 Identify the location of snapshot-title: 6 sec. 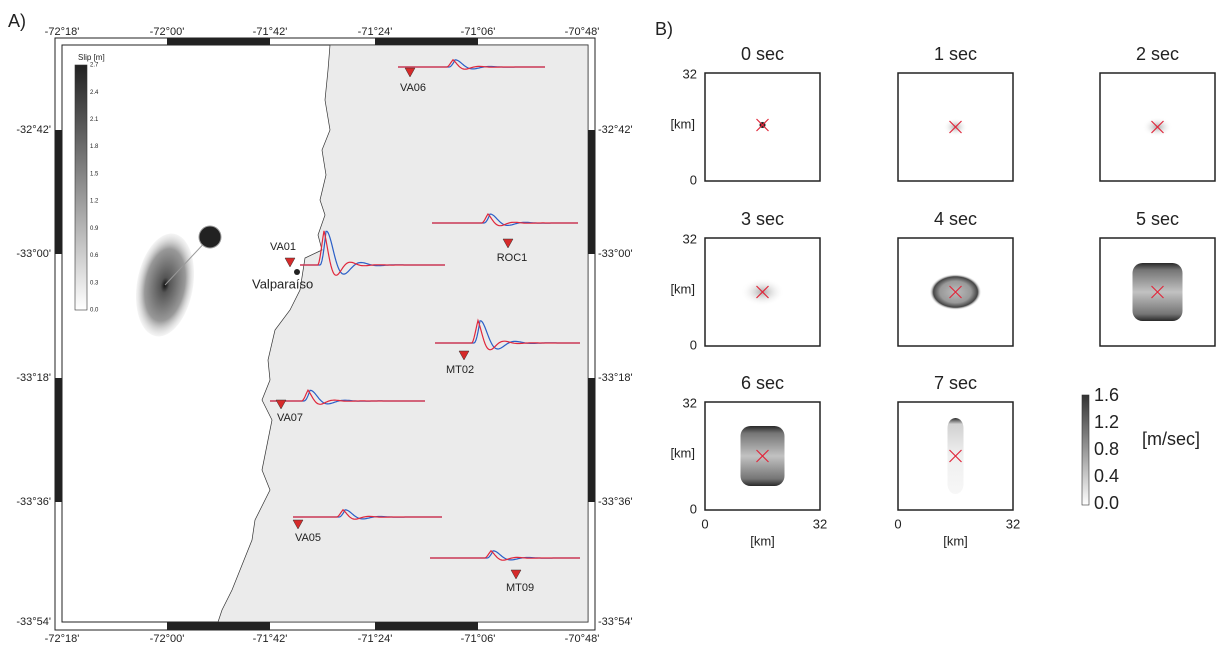
(762, 383).